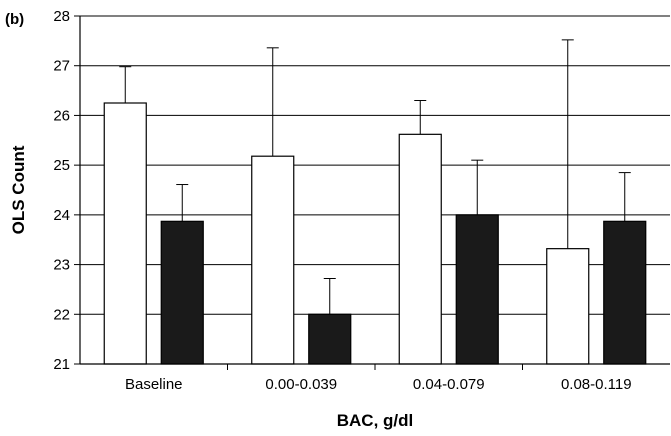  Describe the element at coordinates (375, 420) in the screenshot. I see `x-axis-title: BAC, g/dl` at that location.